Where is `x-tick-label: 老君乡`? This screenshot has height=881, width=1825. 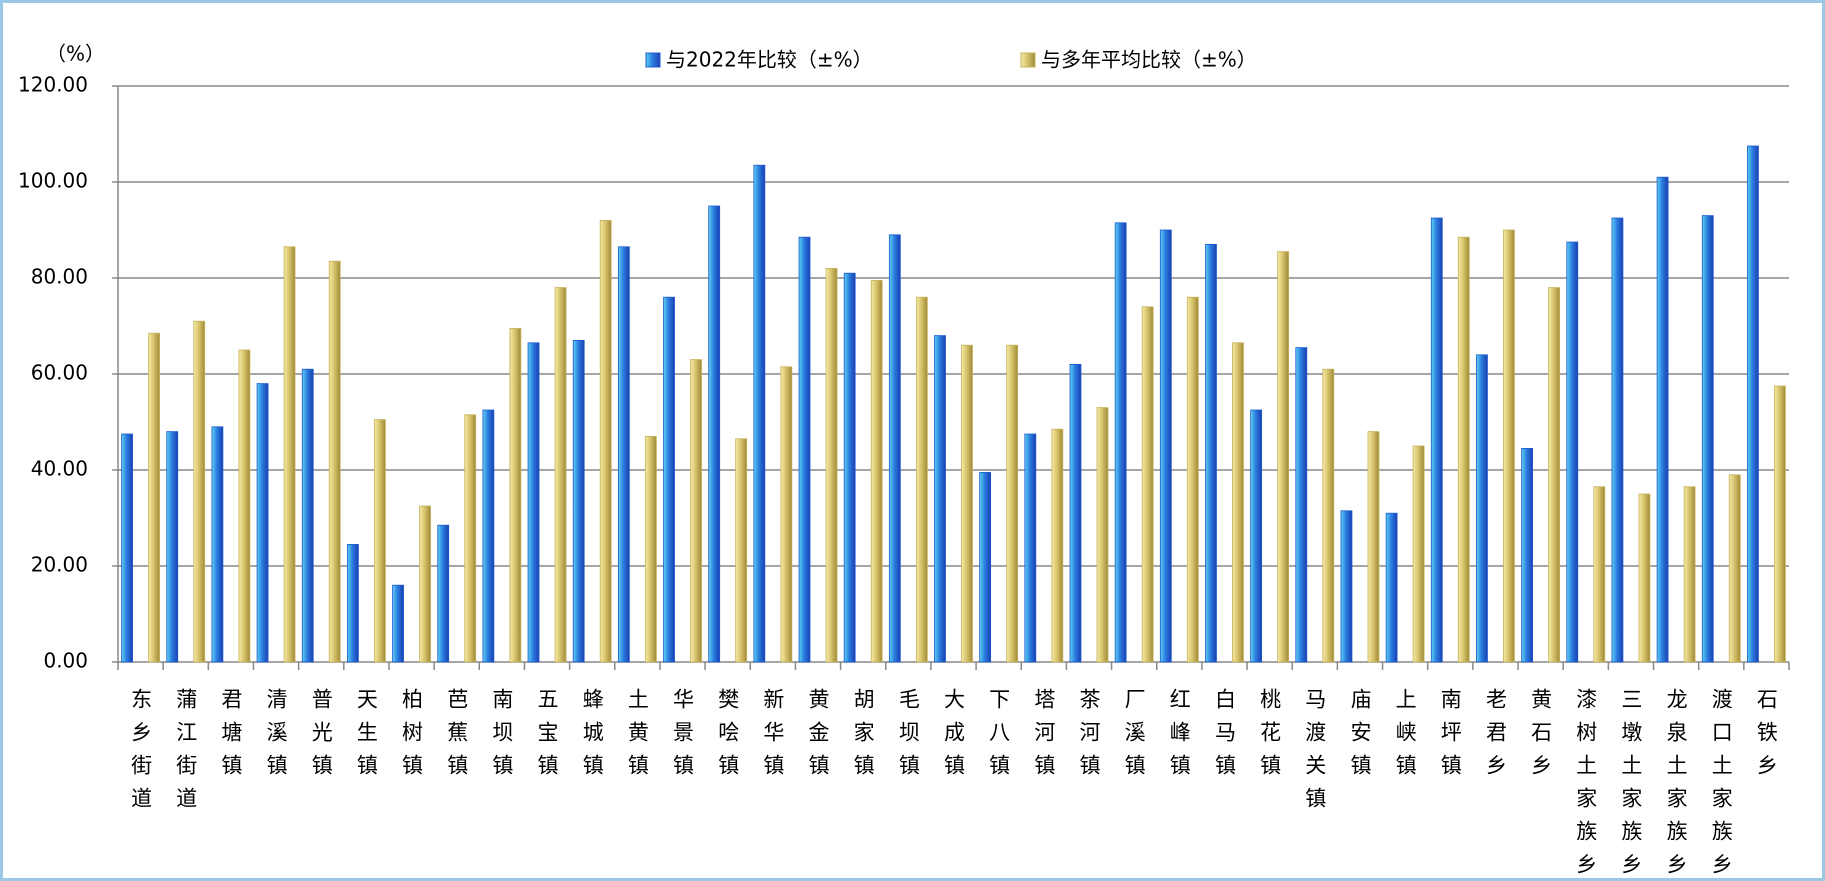
x-tick-label: 老君乡 is located at coordinates (1495, 737).